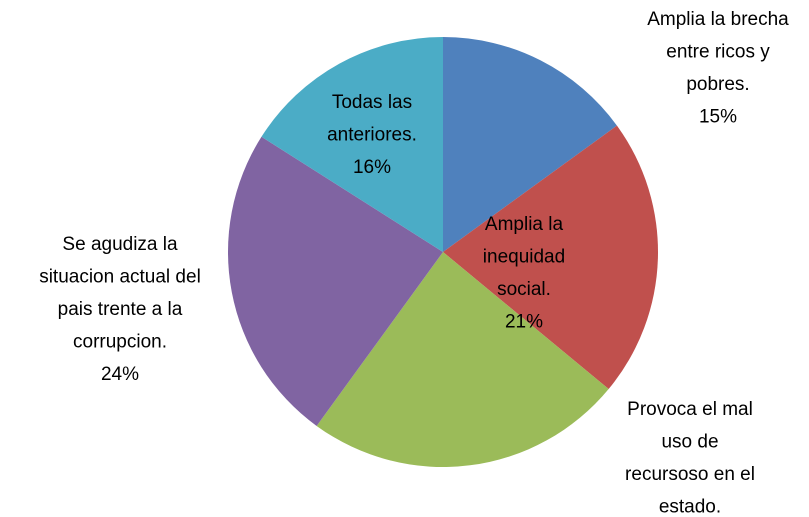  Describe the element at coordinates (690, 507) in the screenshot. I see `slice-label: estado.` at that location.